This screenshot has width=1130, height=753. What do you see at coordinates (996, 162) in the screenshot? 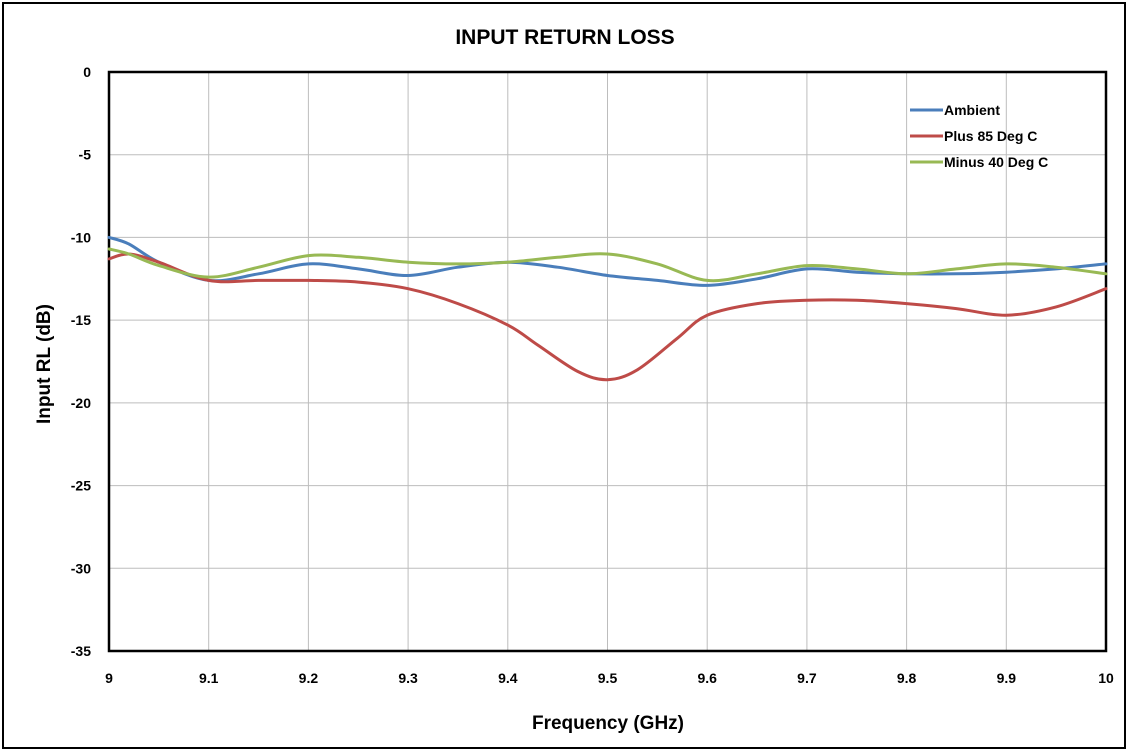
I see `legend-label-minus-40-deg-c: Minus 40 Deg C` at bounding box center [996, 162].